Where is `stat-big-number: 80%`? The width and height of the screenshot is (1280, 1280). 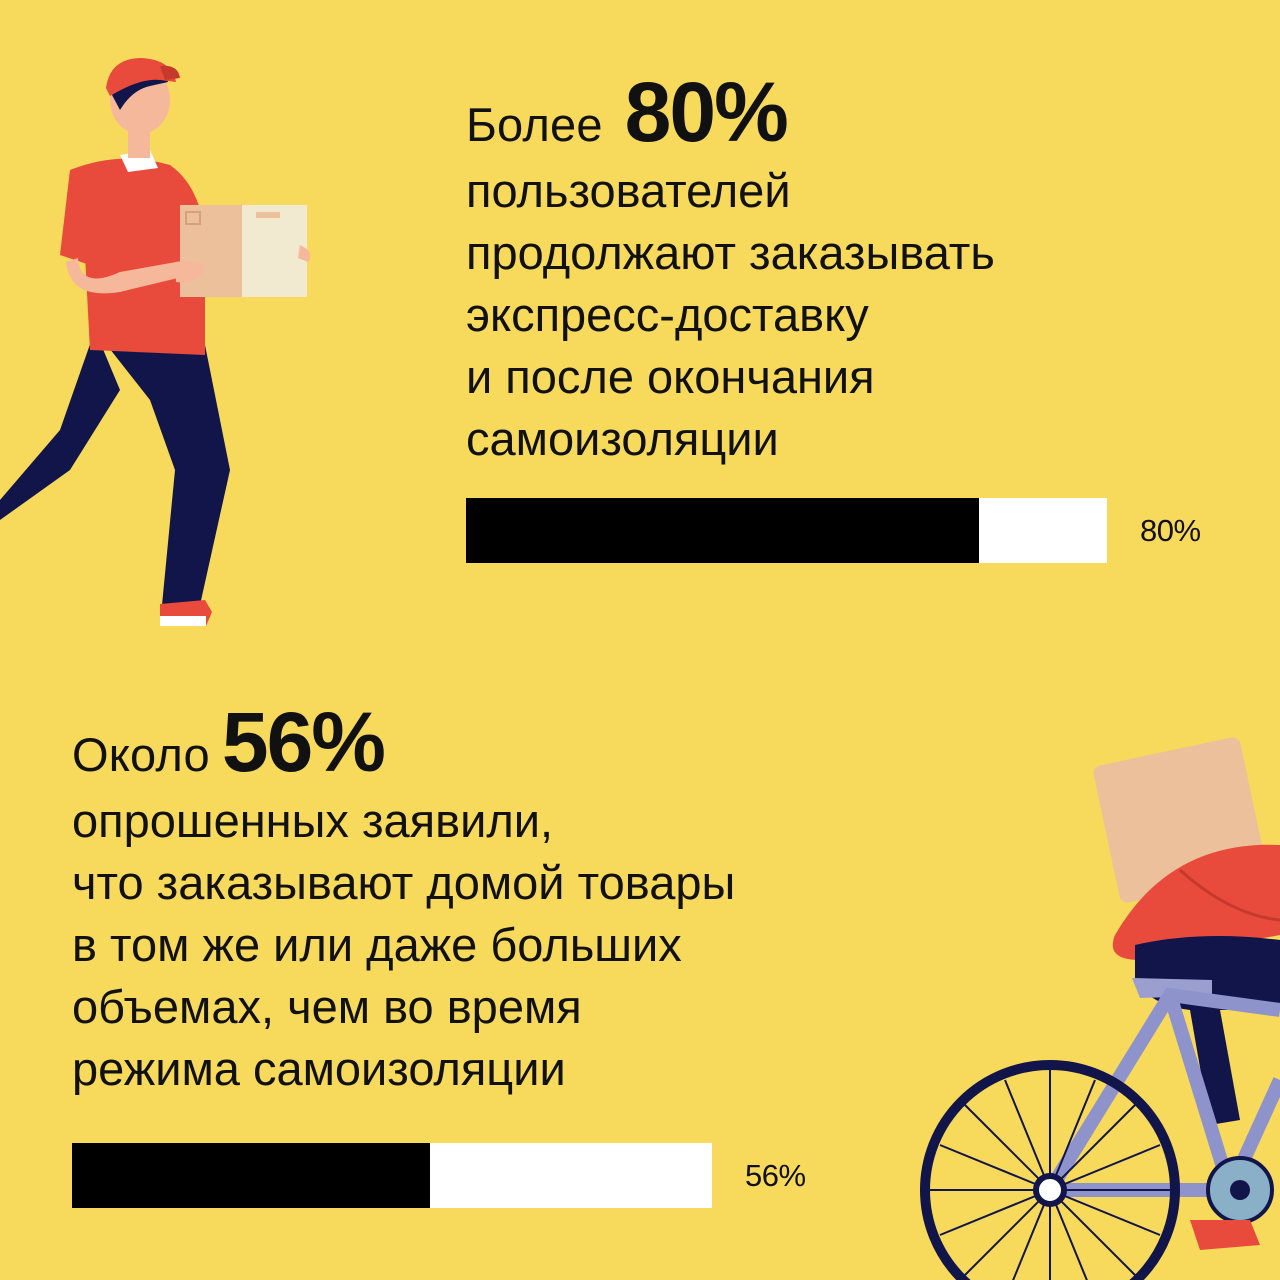
stat-big-number: 80% is located at coordinates (706, 112).